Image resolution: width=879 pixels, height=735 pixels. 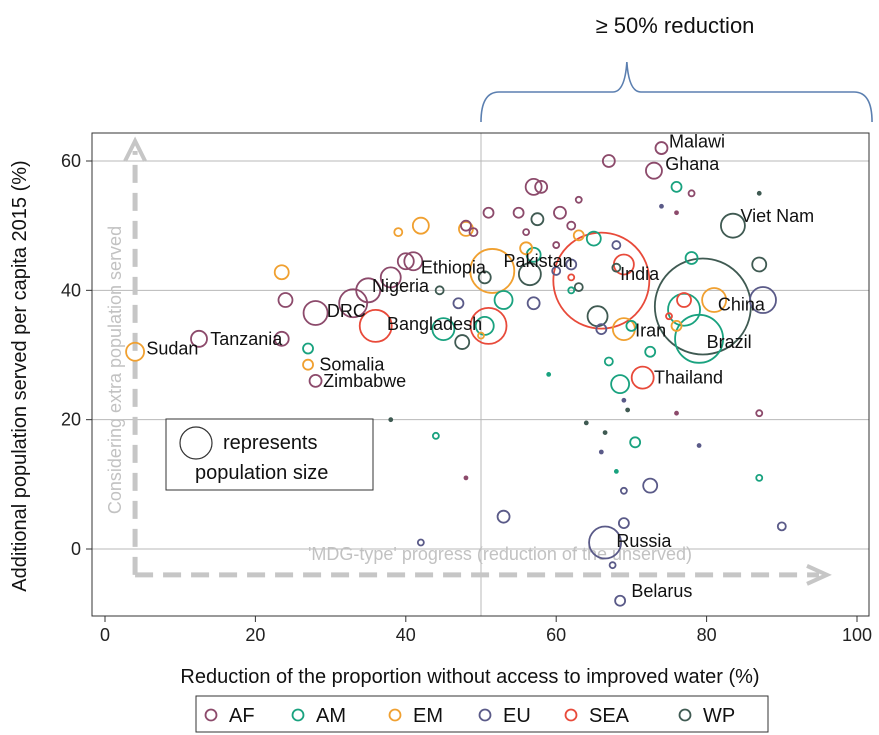 I want to click on country-label-brazil: Brazil, so click(x=729, y=342).